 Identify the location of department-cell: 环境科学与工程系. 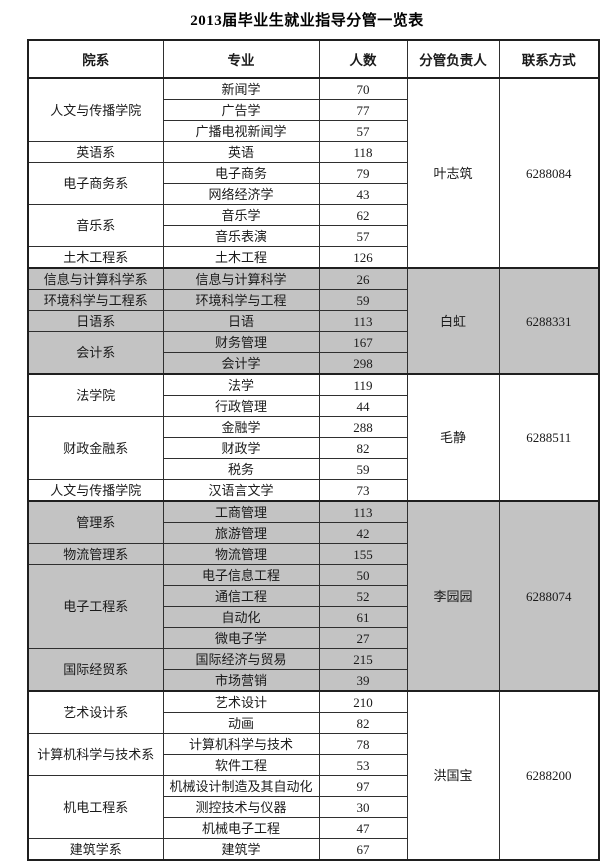
(95, 300).